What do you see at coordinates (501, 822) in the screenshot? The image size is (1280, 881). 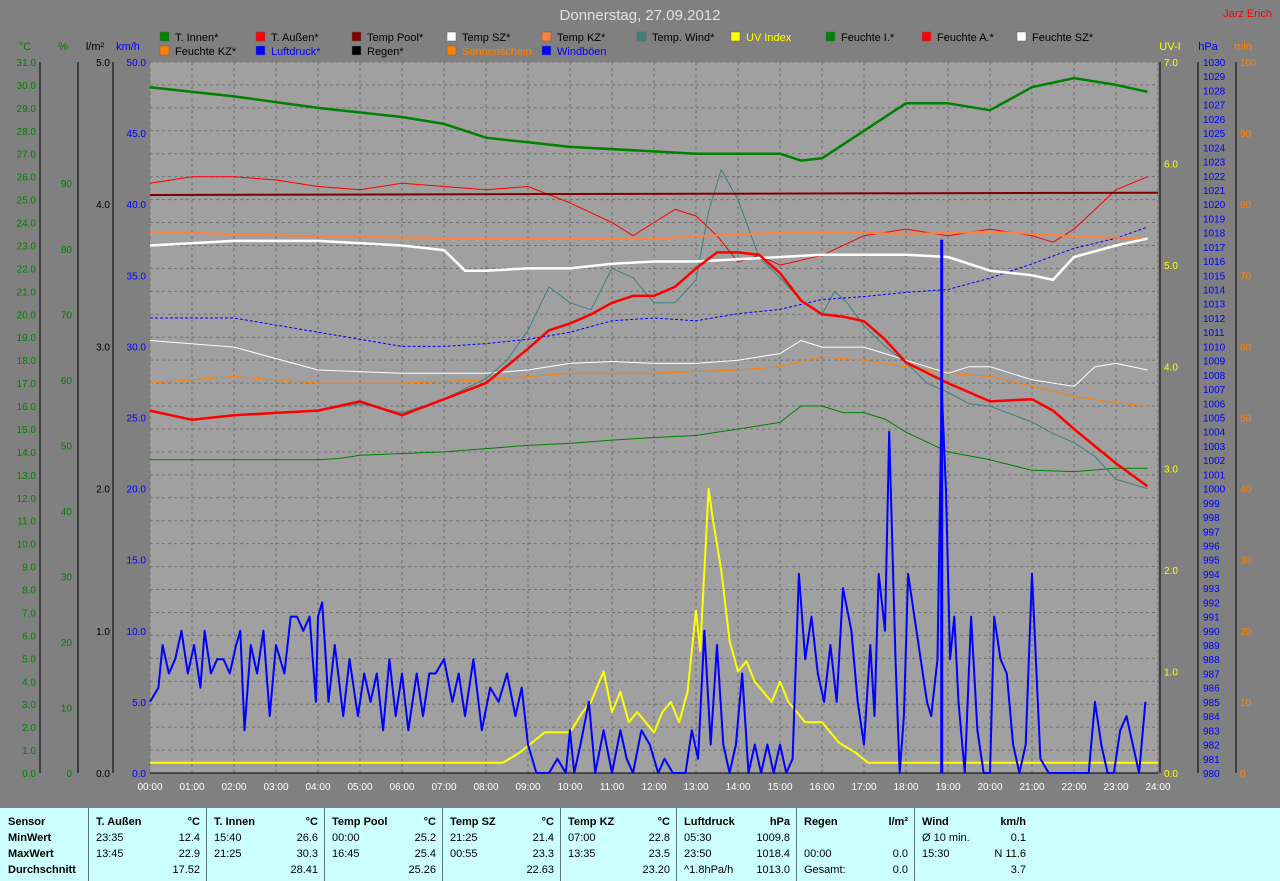 I see `stats-cell-row: Temp SZ °C` at bounding box center [501, 822].